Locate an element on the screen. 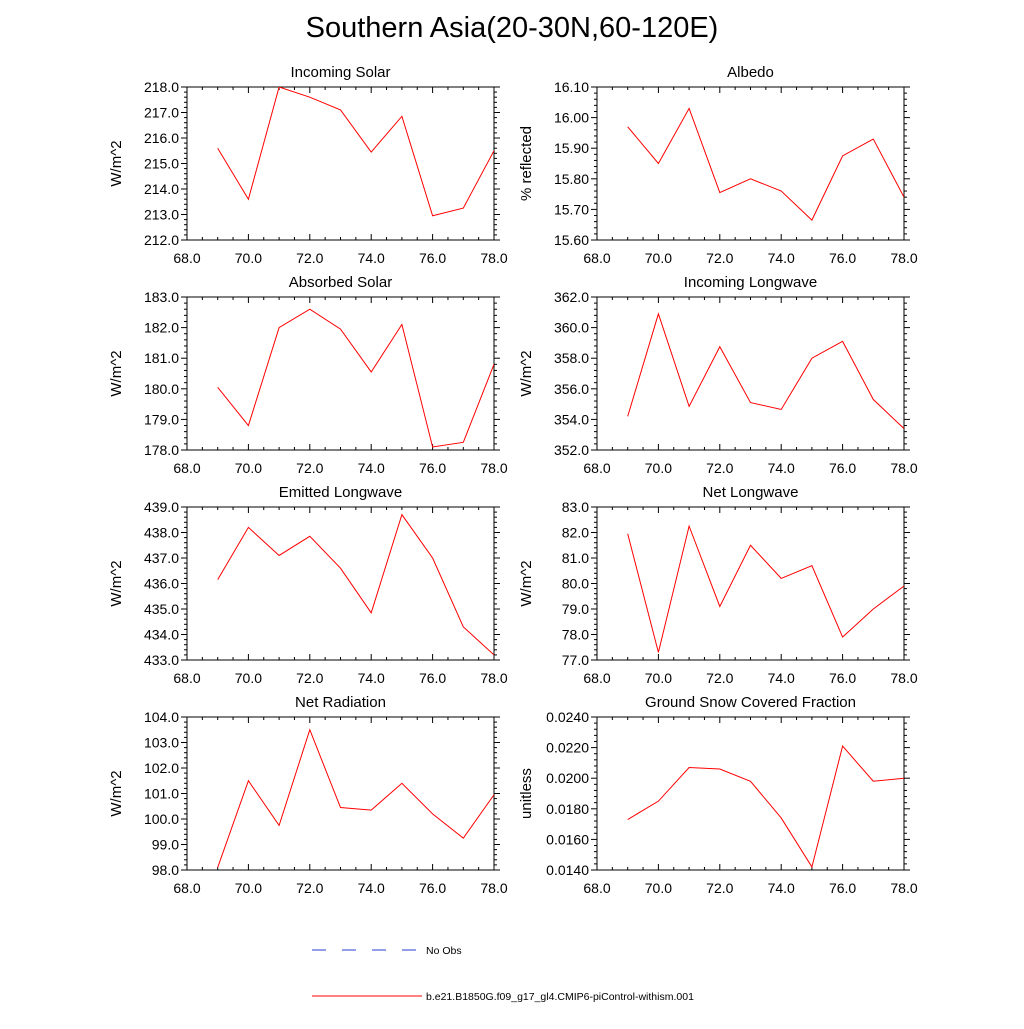  panel-title: Ground Snow Covered Fraction is located at coordinates (750, 702).